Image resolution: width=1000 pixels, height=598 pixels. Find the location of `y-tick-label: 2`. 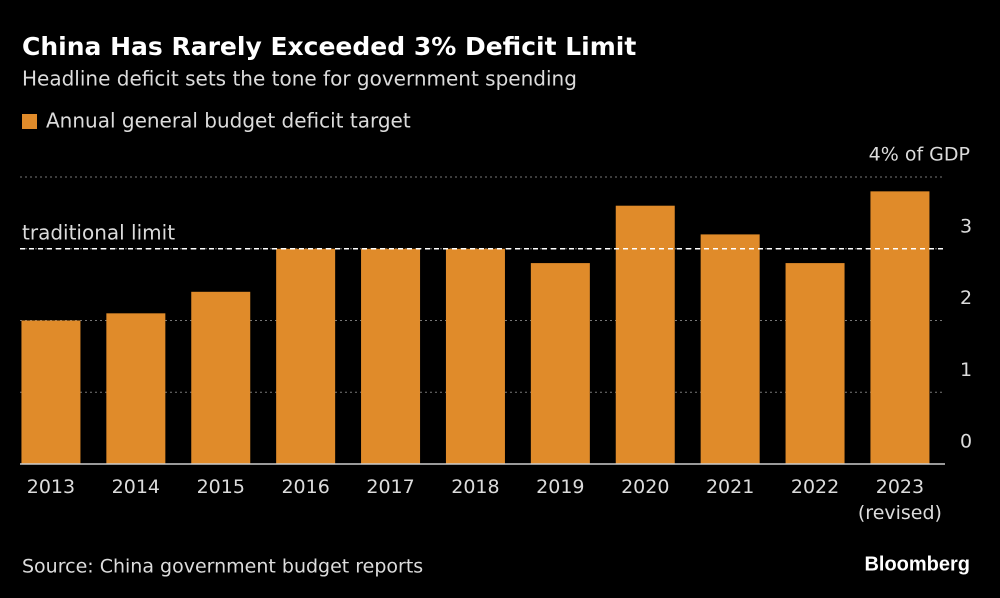

y-tick-label: 2 is located at coordinates (966, 298).